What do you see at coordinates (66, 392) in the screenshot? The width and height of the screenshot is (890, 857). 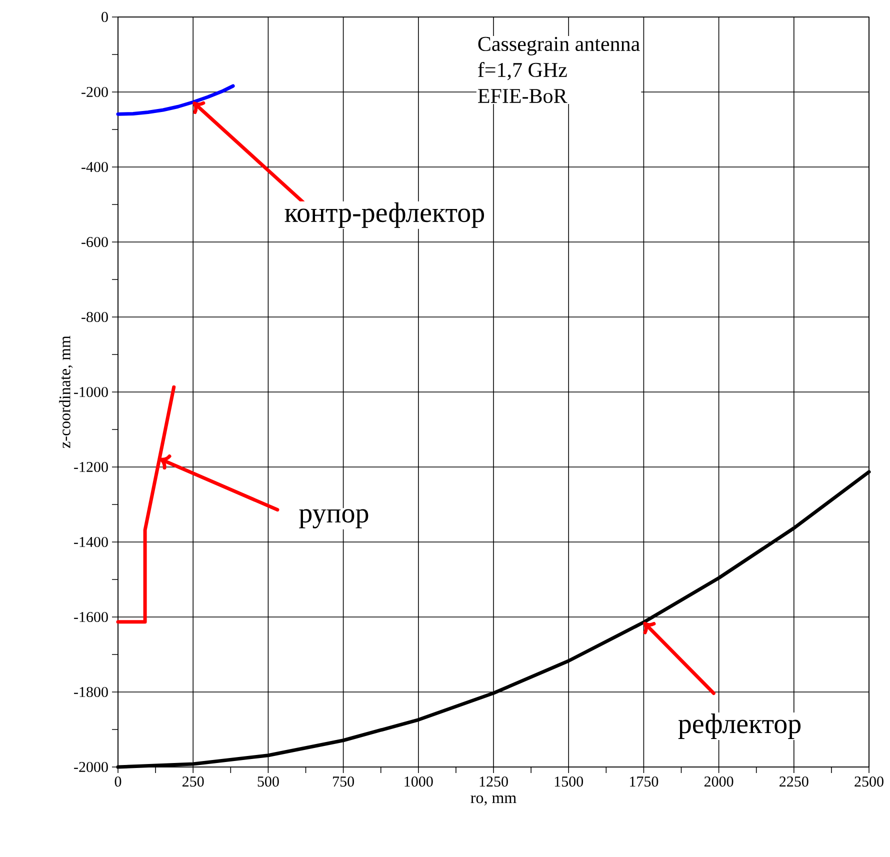 I see `y-axis-title: z-coordinate, mm` at bounding box center [66, 392].